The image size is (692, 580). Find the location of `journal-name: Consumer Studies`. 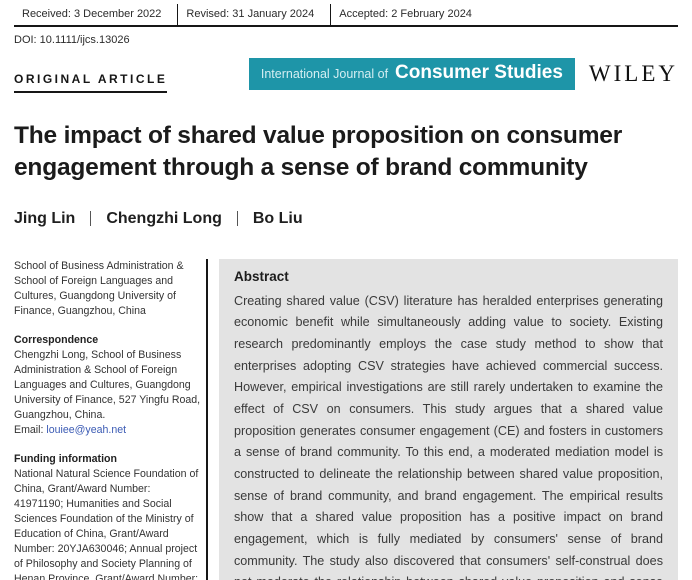

journal-name: Consumer Studies is located at coordinates (479, 72).